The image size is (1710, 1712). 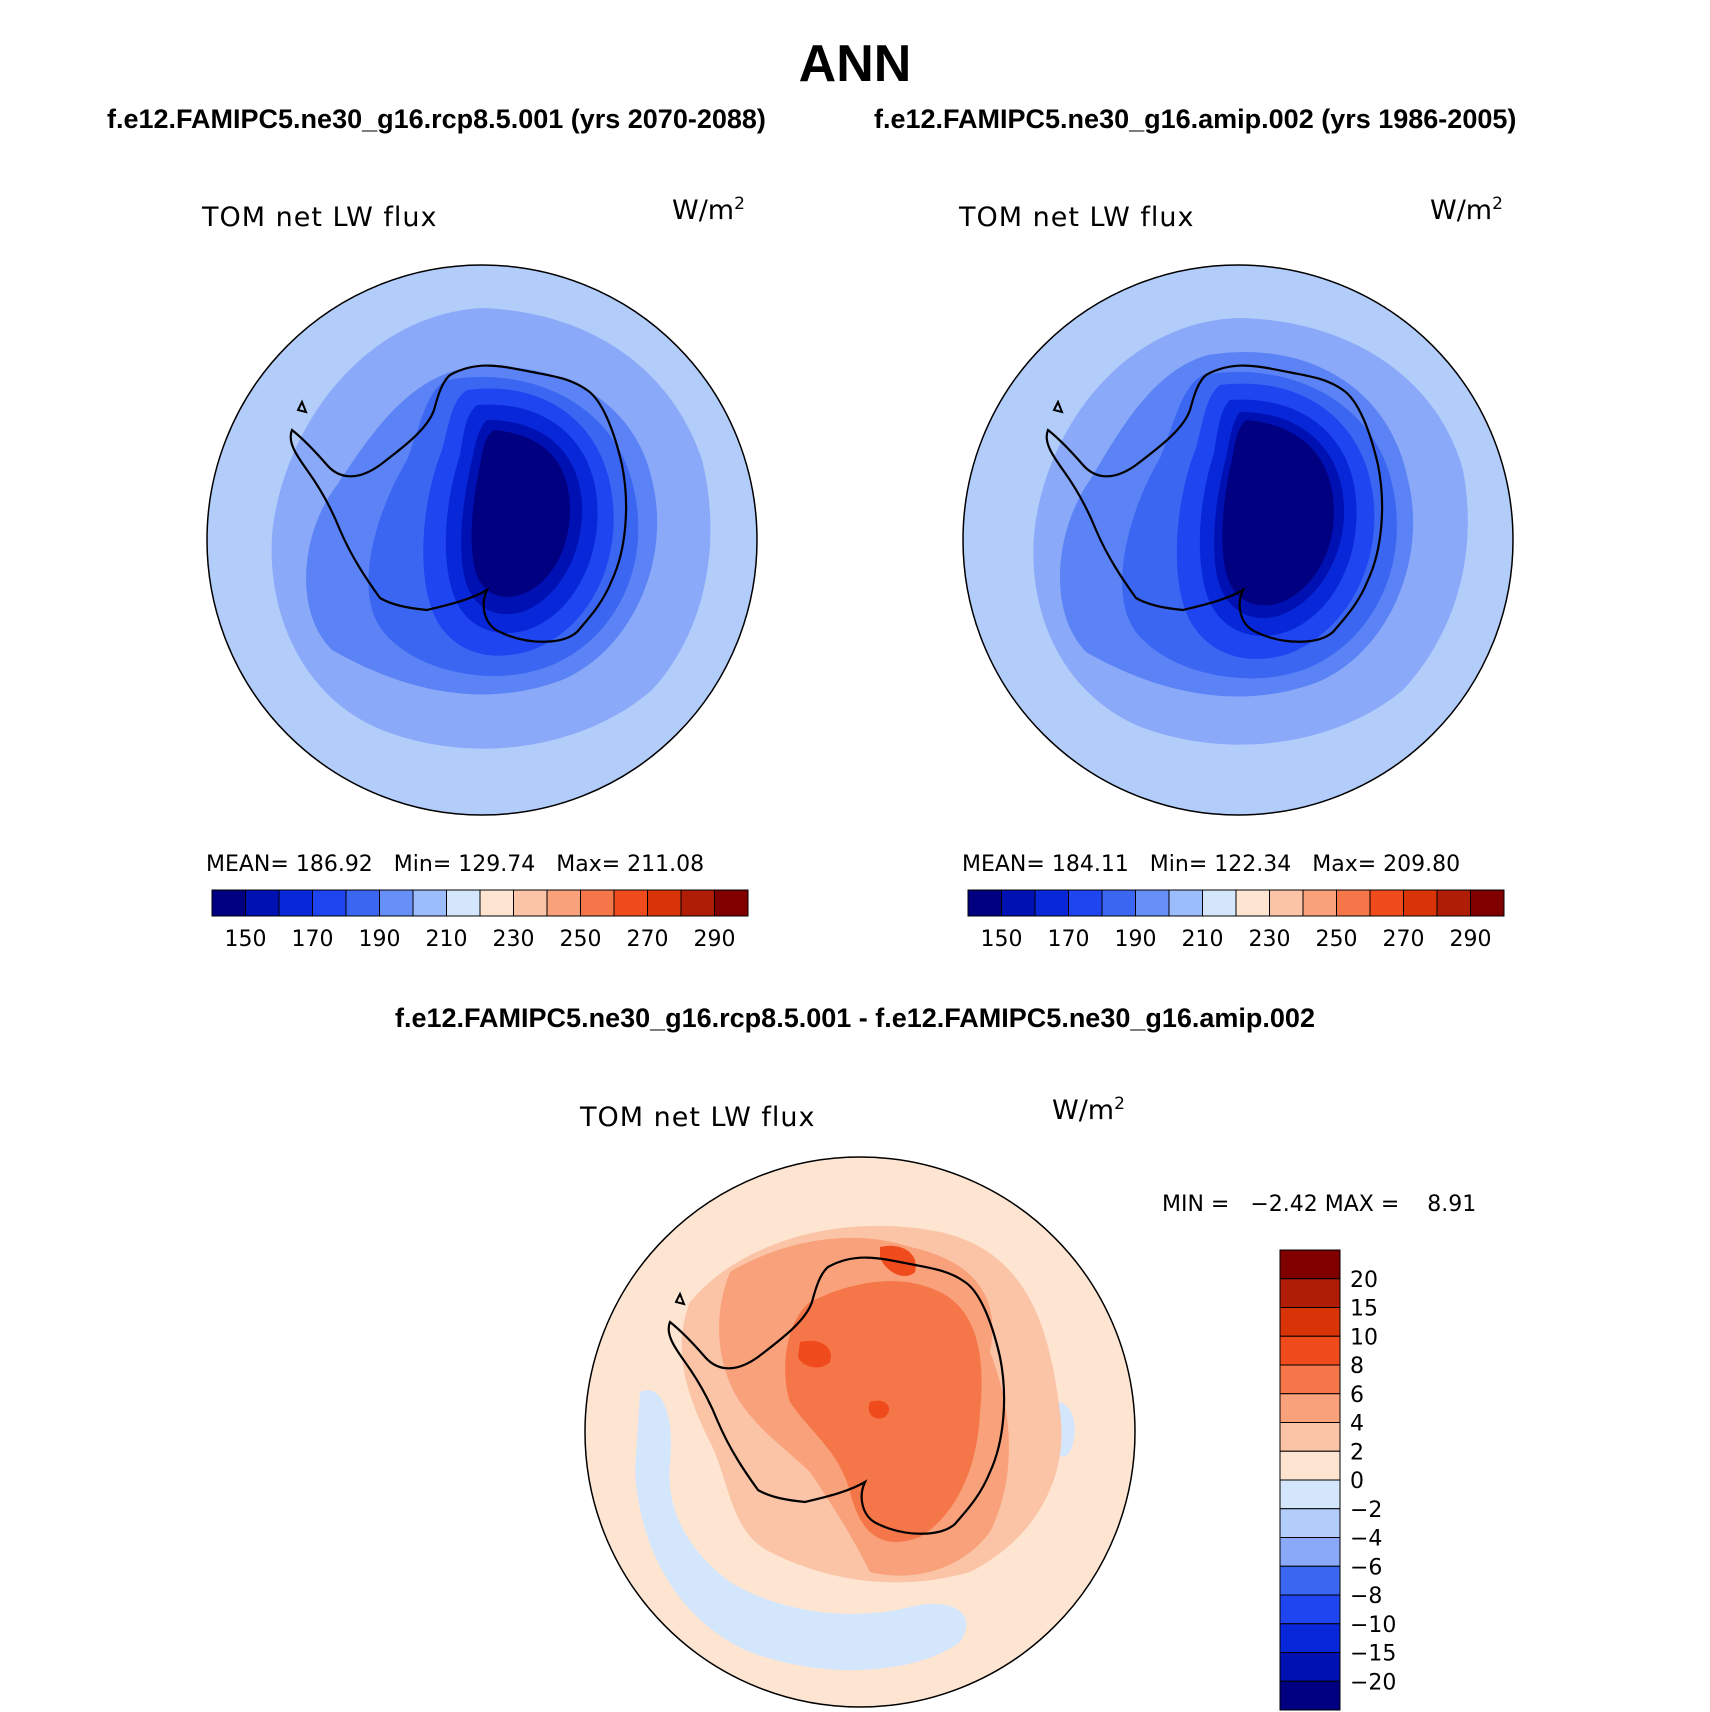 What do you see at coordinates (320, 217) in the screenshot?
I see `panel1-variable-label: TOM net LW flux` at bounding box center [320, 217].